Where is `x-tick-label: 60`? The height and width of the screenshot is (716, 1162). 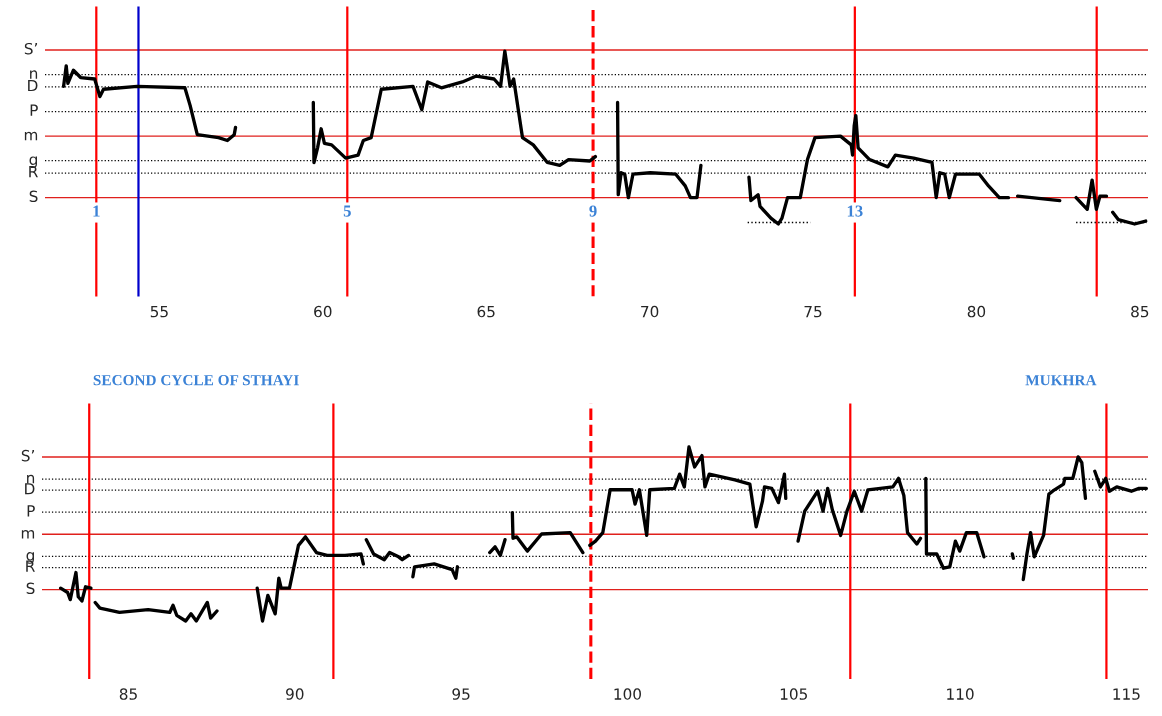
x-tick-label: 60 is located at coordinates (323, 311).